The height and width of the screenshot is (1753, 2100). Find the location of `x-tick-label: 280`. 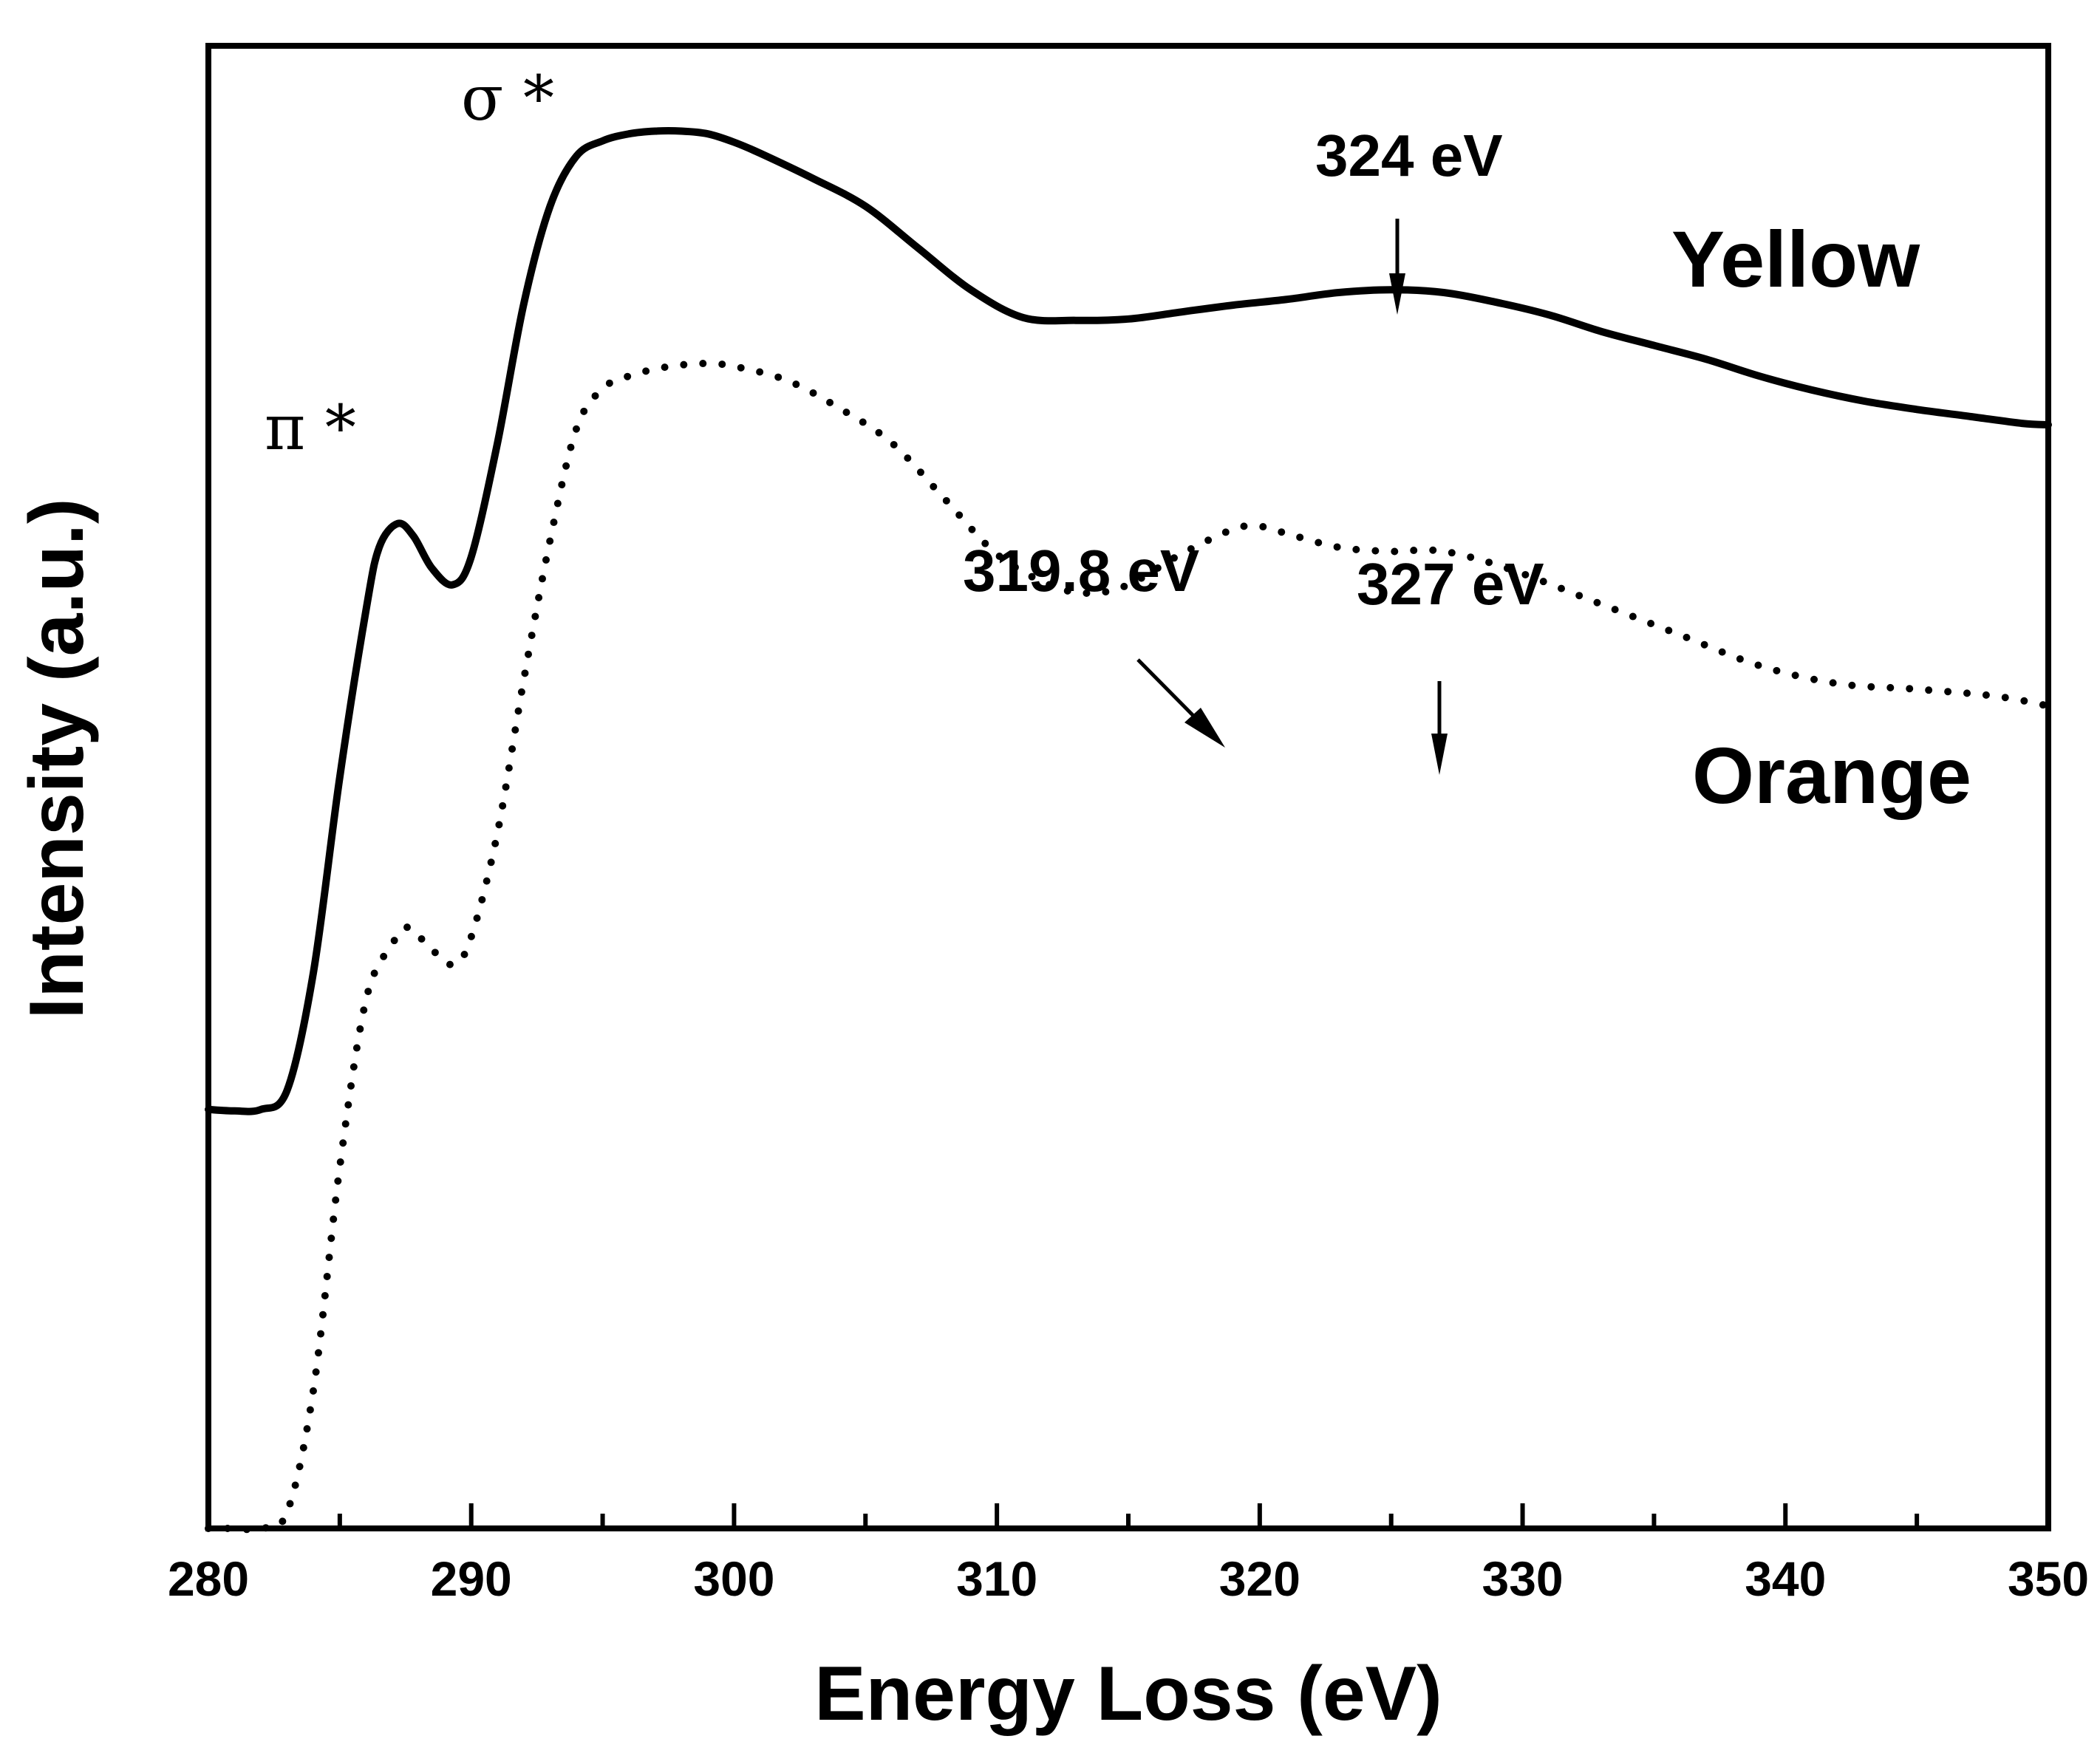

x-tick-label: 280 is located at coordinates (208, 1579).